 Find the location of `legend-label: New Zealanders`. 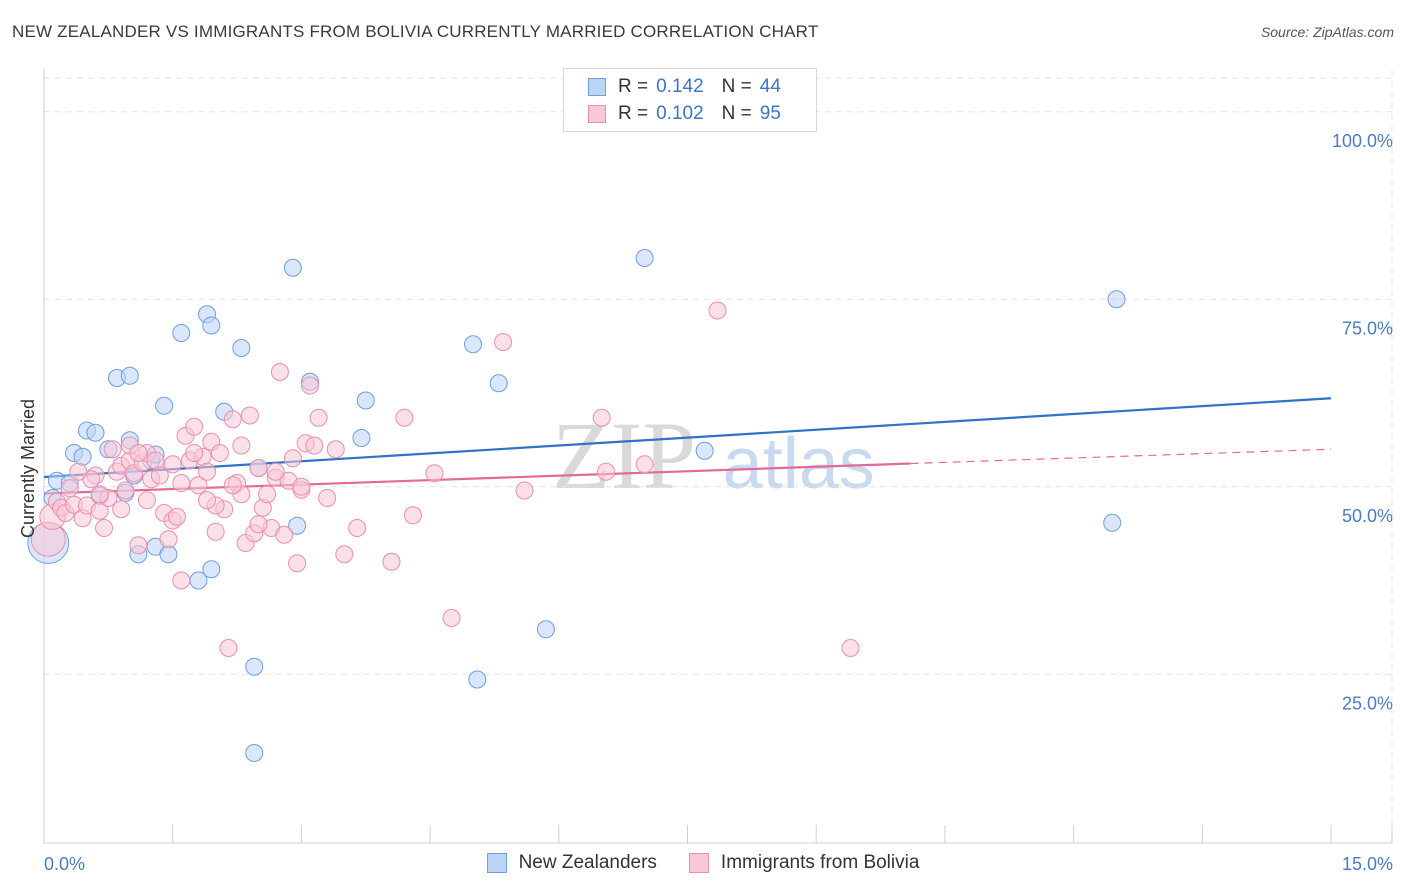

legend-label: New Zealanders is located at coordinates (587, 862).